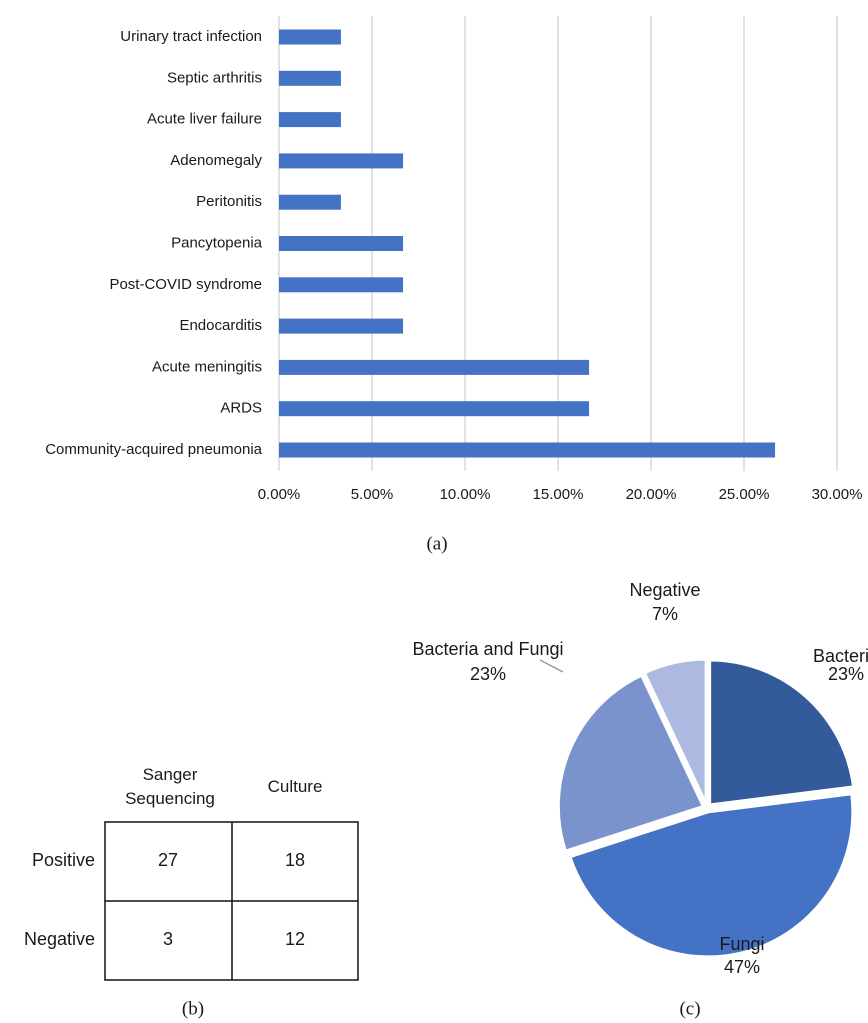 The height and width of the screenshot is (1023, 868). Describe the element at coordinates (551, 666) in the screenshot. I see `leader-line` at that location.